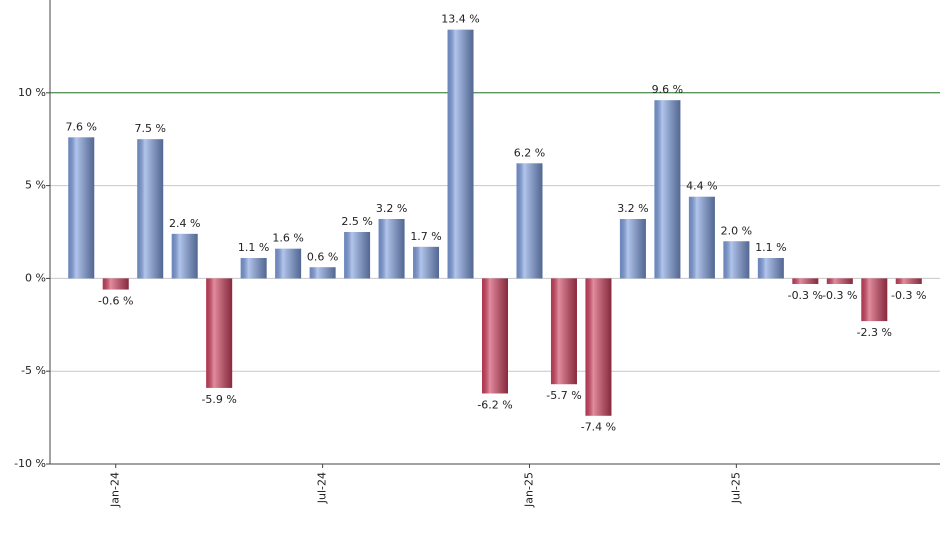 This screenshot has height=550, width=940. I want to click on value-label: -5.7 %, so click(563, 395).